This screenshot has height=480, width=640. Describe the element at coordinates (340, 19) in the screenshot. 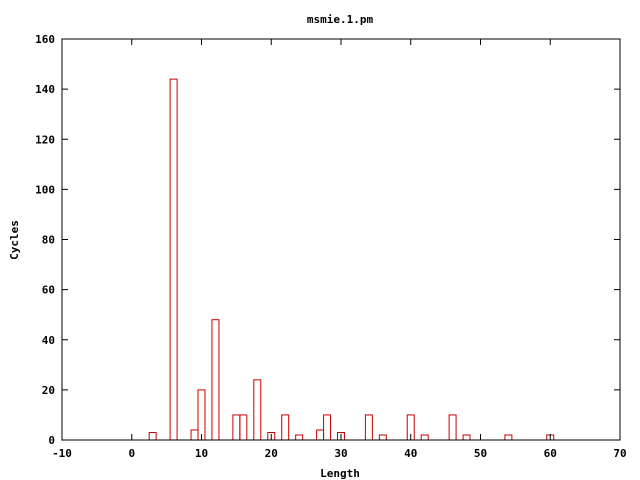

I see `chart-title: msmie.1.pm` at that location.